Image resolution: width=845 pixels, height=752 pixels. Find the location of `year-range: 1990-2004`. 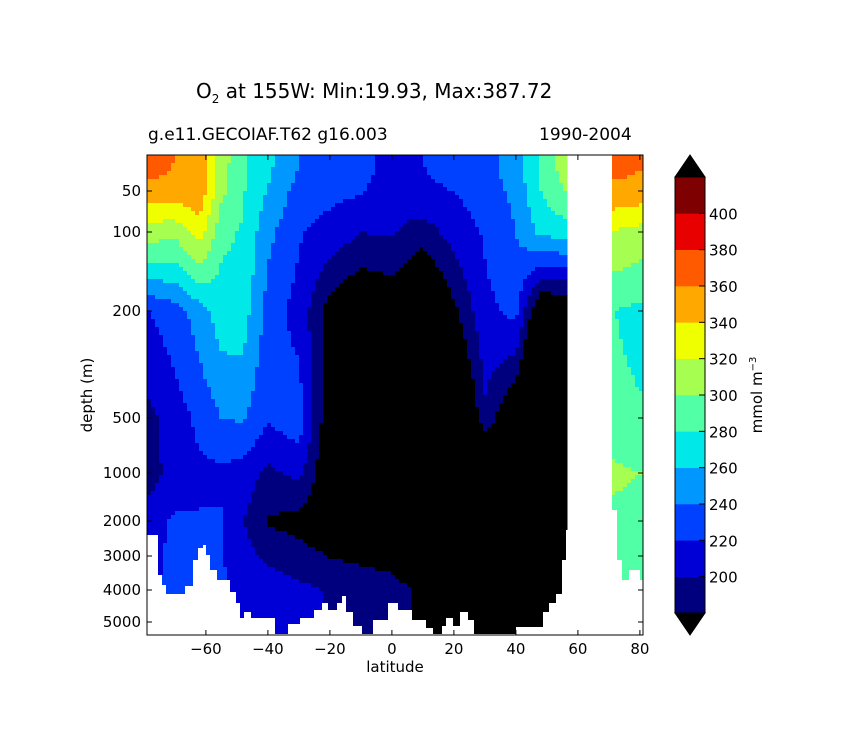

year-range: 1990-2004 is located at coordinates (585, 135).